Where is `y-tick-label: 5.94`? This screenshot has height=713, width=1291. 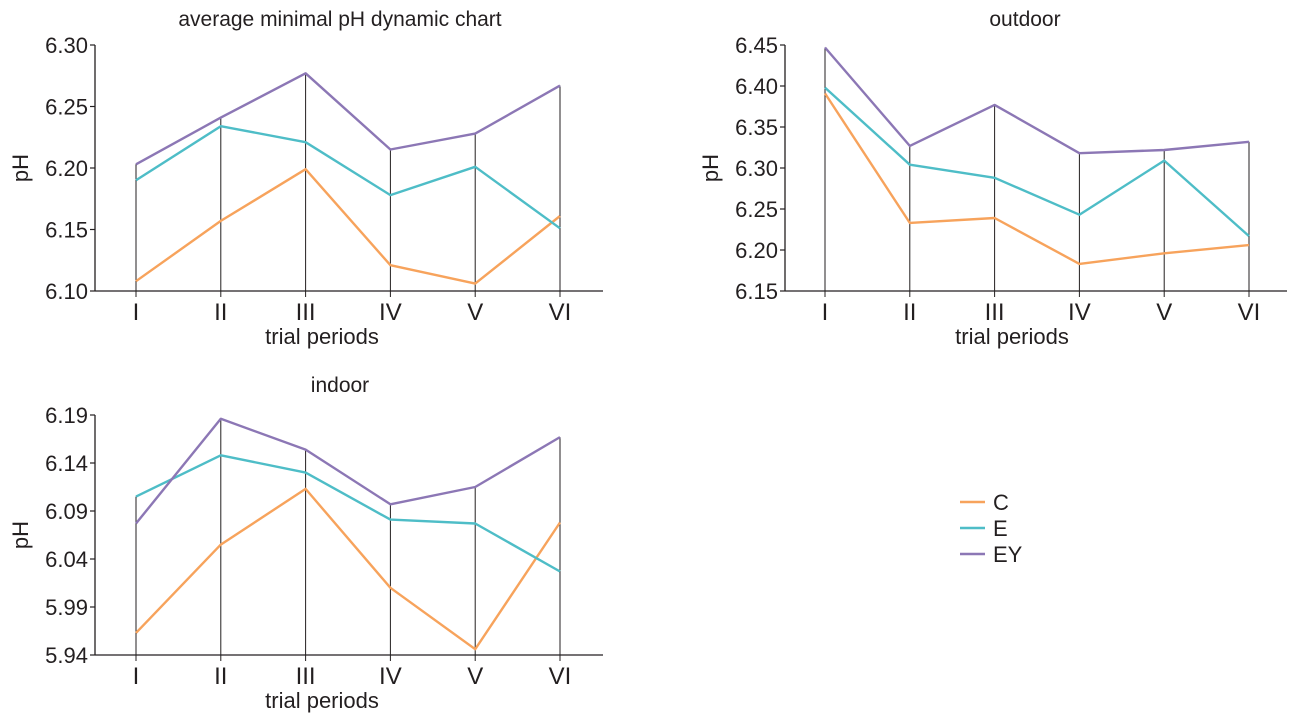 y-tick-label: 5.94 is located at coordinates (66, 655).